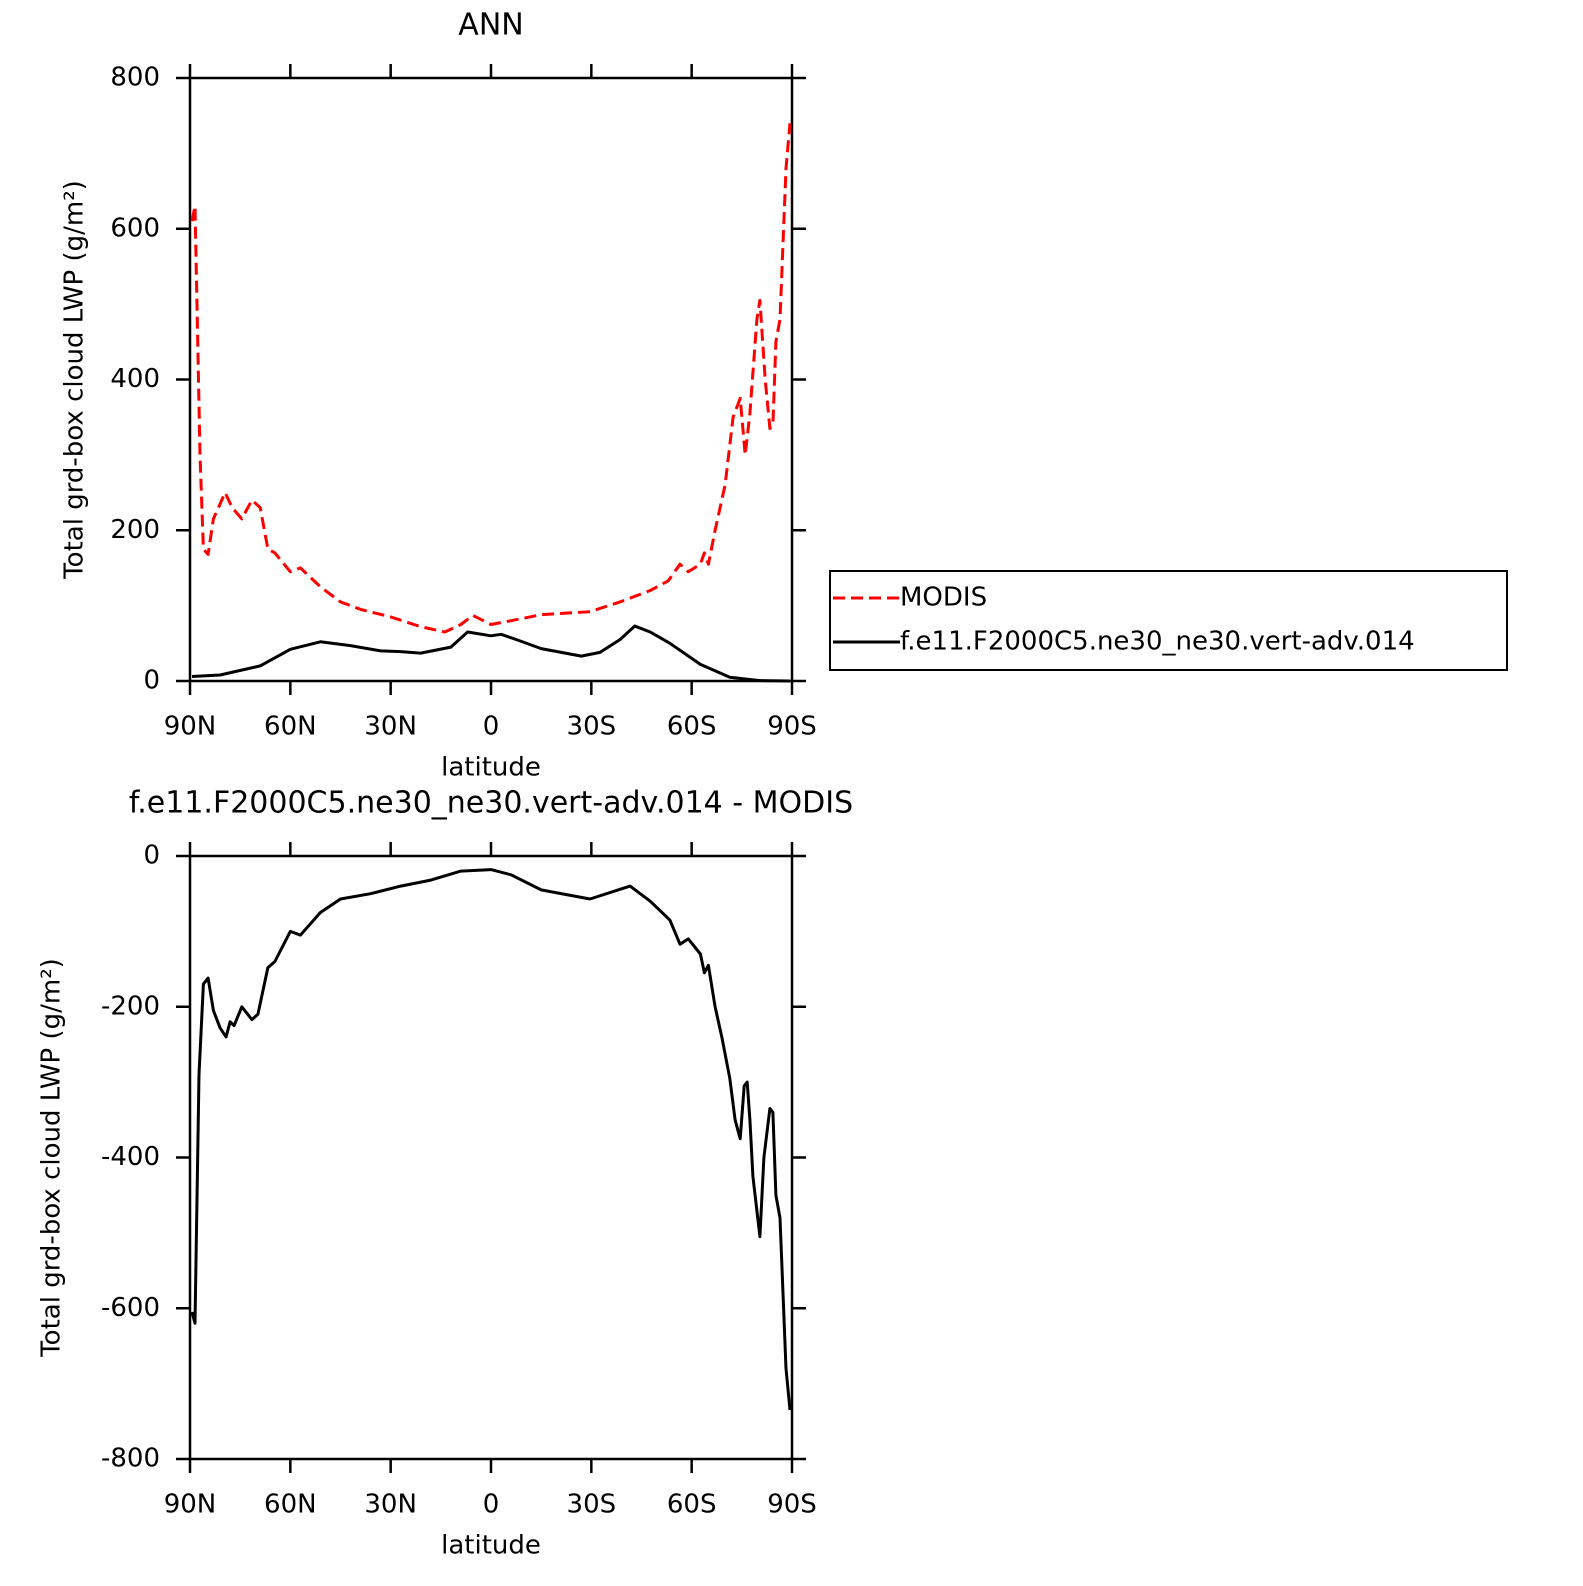  Describe the element at coordinates (943, 598) in the screenshot. I see `legend-label: MODIS` at that location.